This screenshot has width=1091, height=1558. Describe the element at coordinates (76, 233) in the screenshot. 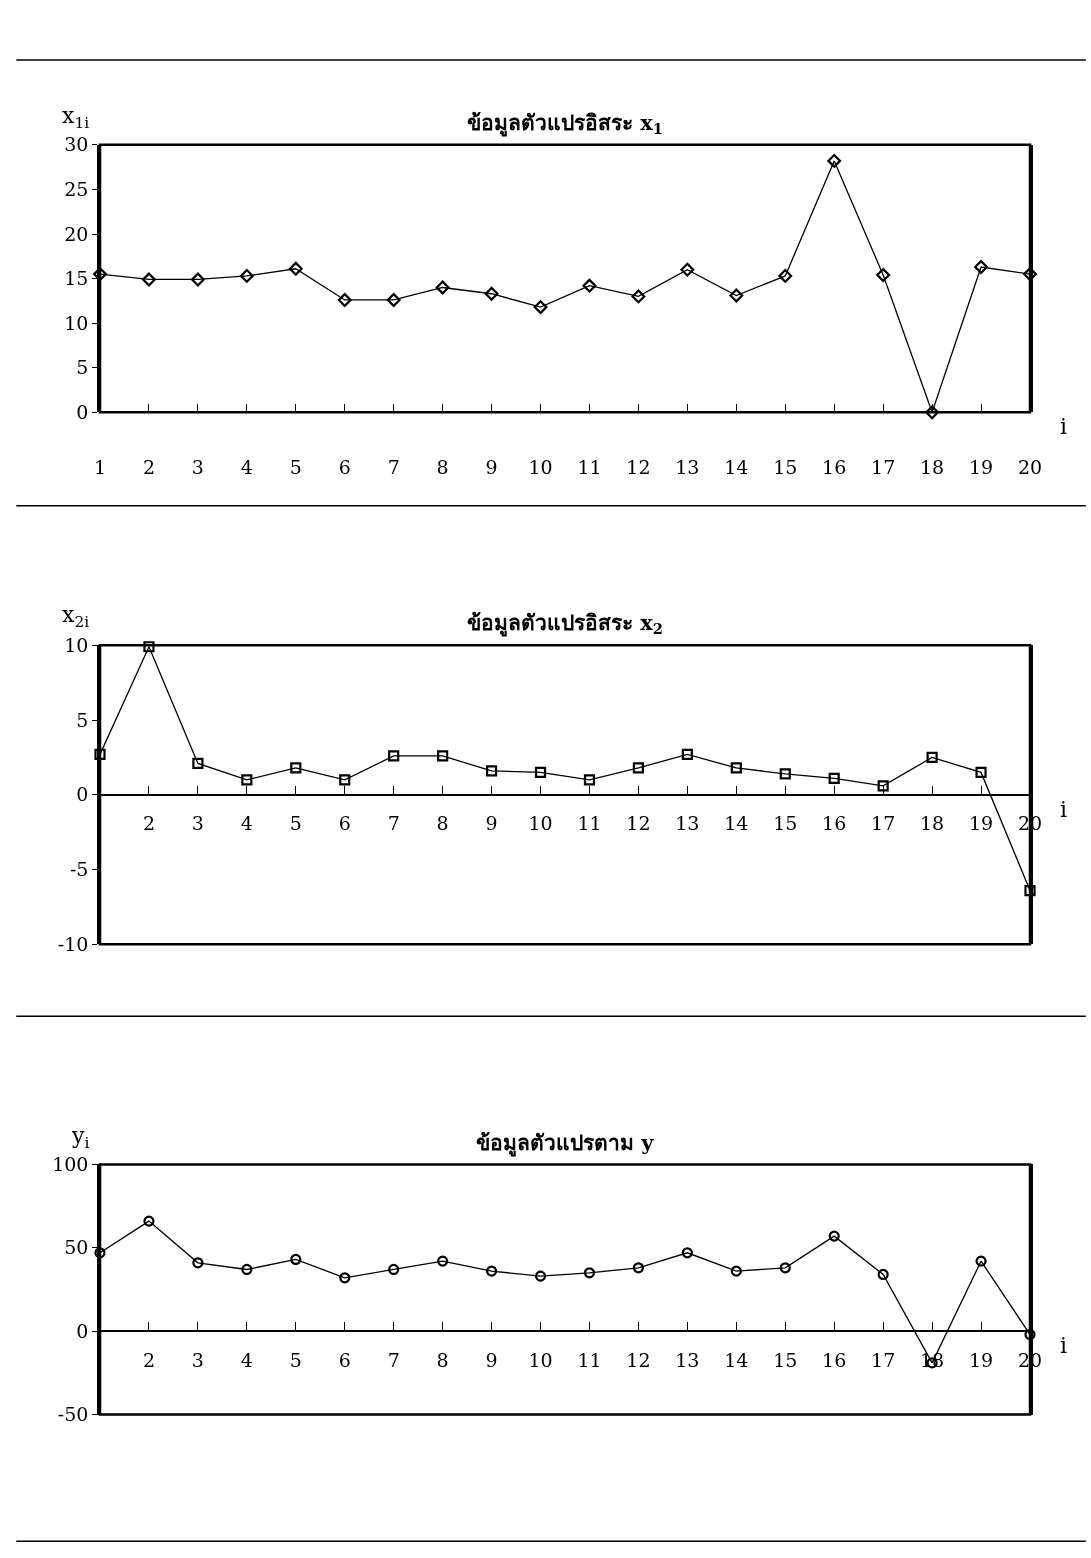

I see `y-tick-label: 20` at that location.